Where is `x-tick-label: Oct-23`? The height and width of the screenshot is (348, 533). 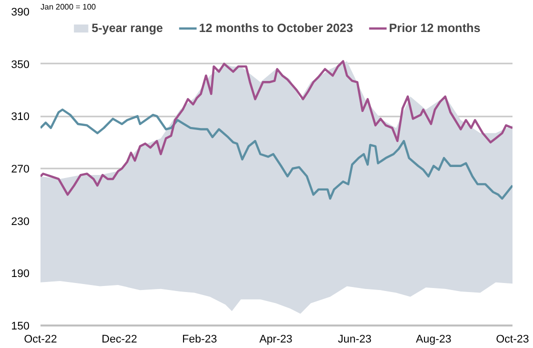 x-tick-label: Oct-23 is located at coordinates (513, 340).